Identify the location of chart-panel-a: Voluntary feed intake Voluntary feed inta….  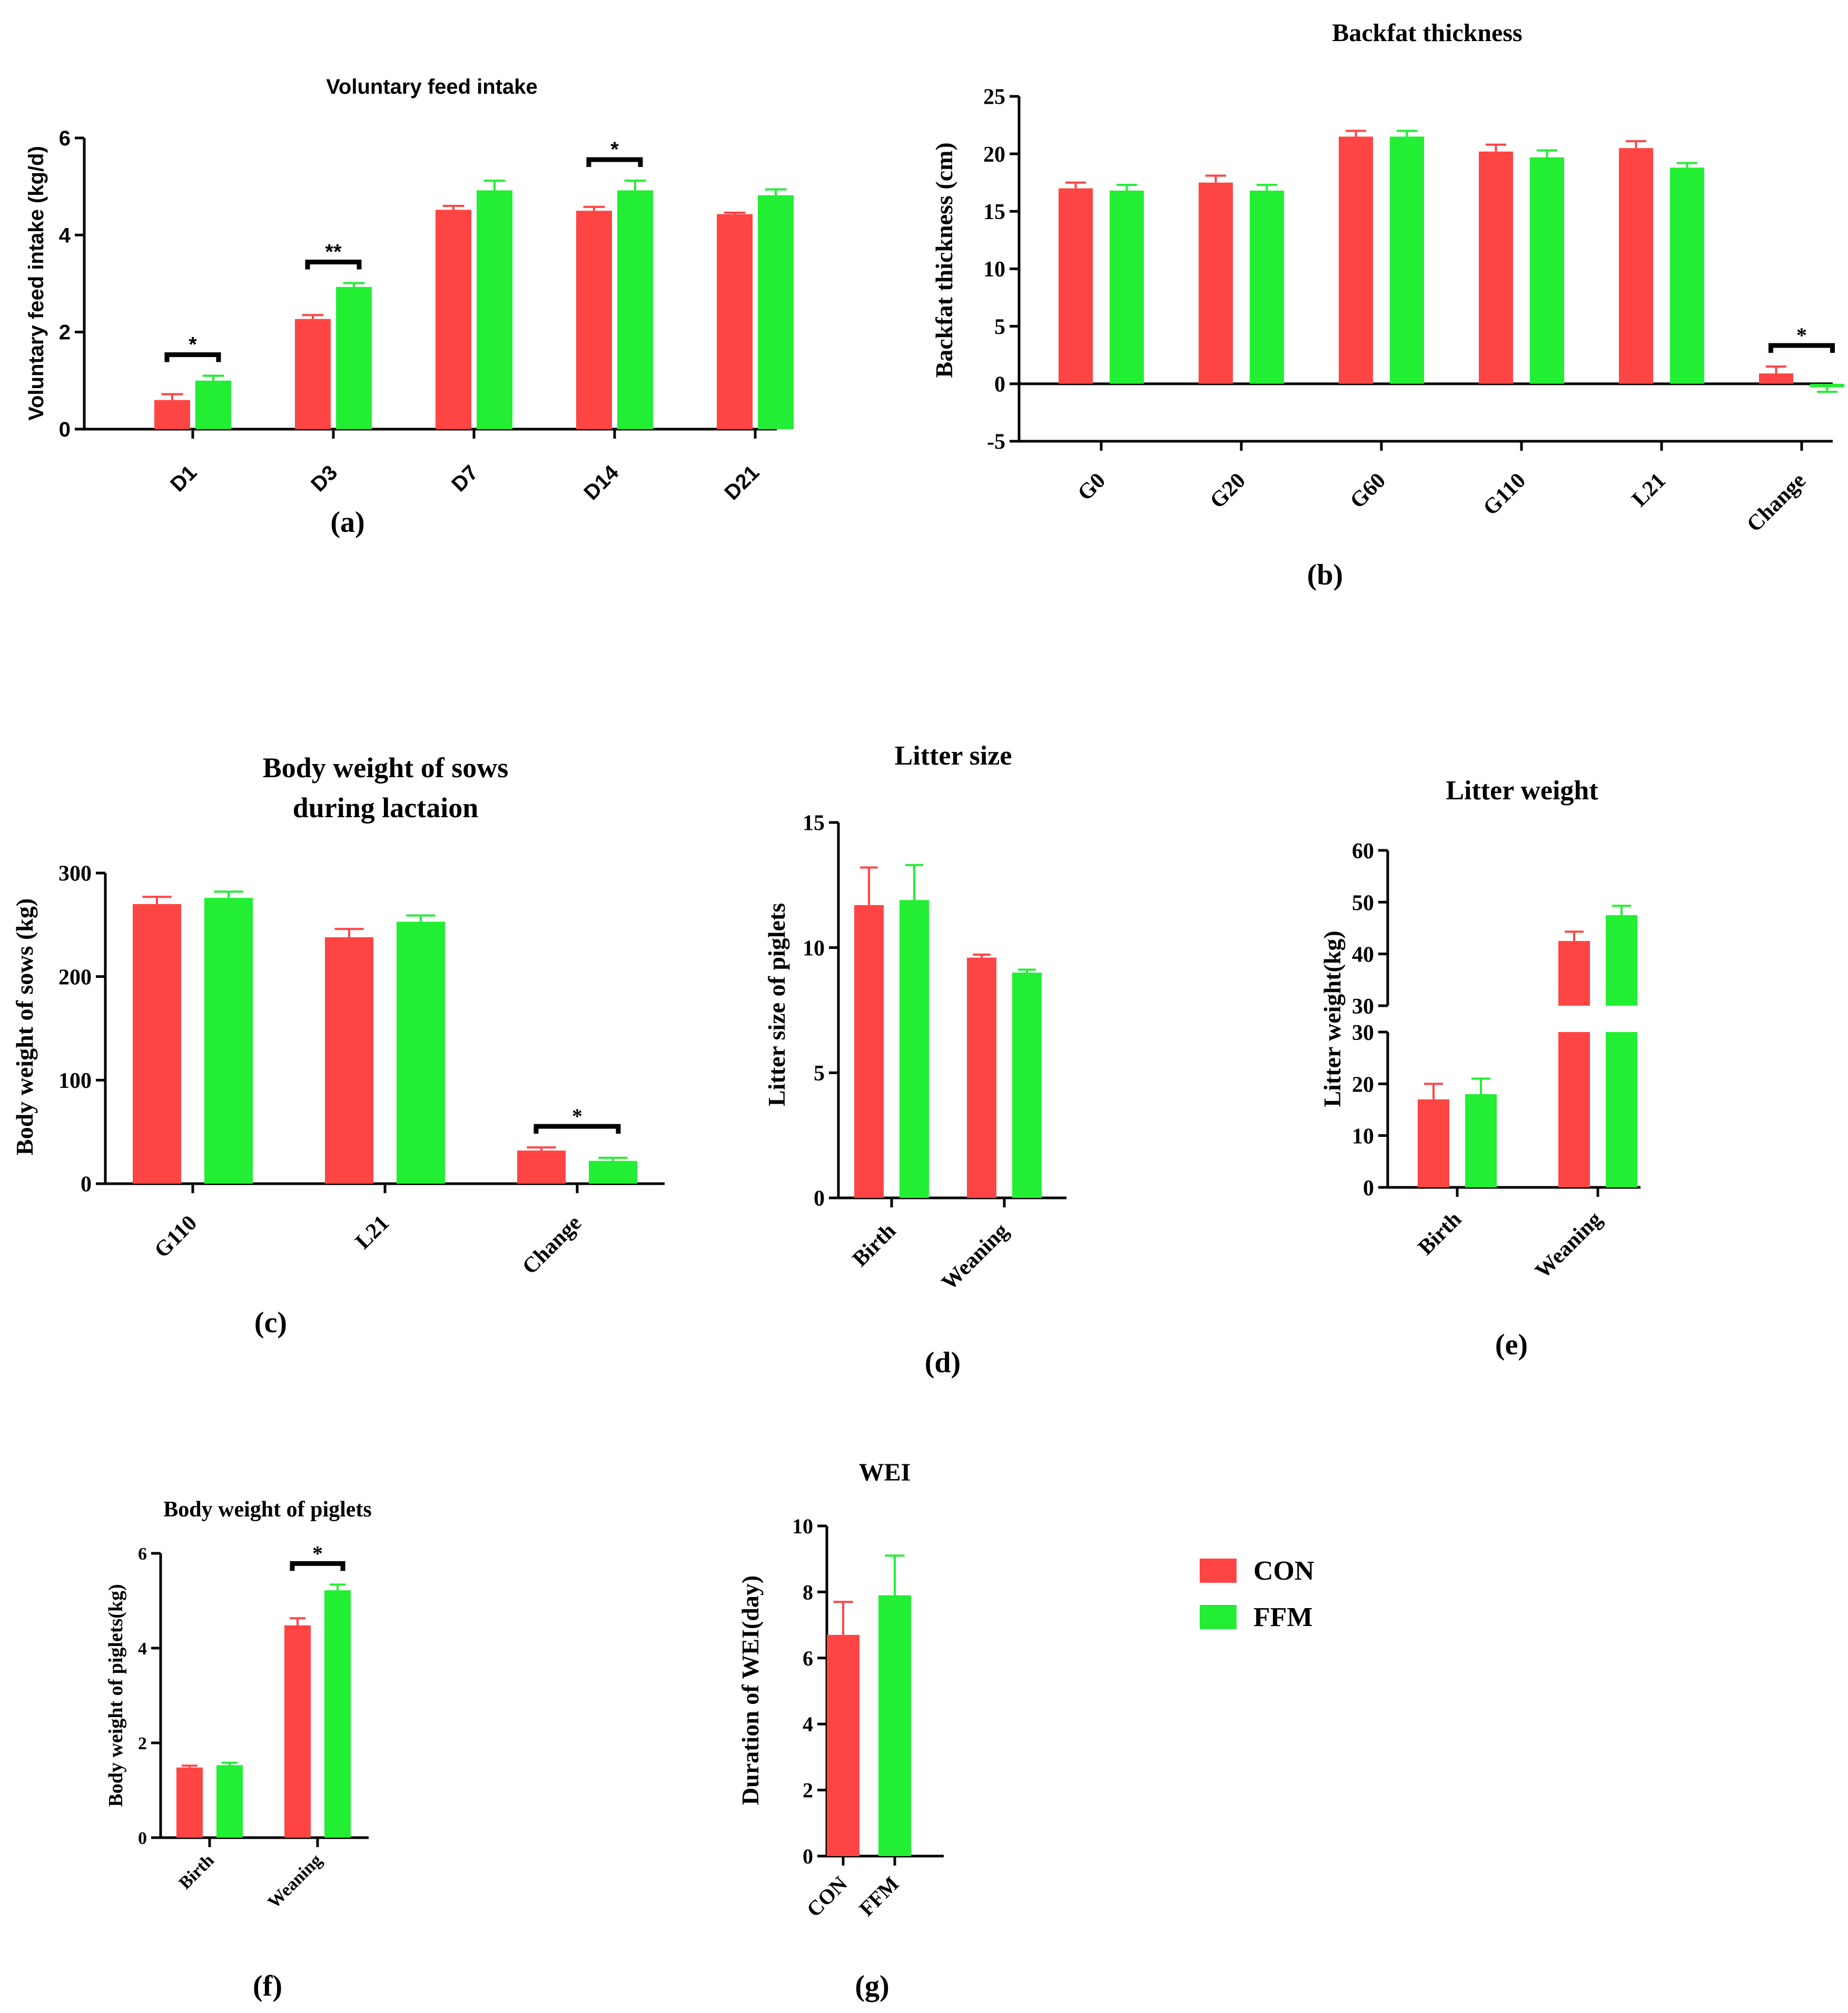
(409, 307).